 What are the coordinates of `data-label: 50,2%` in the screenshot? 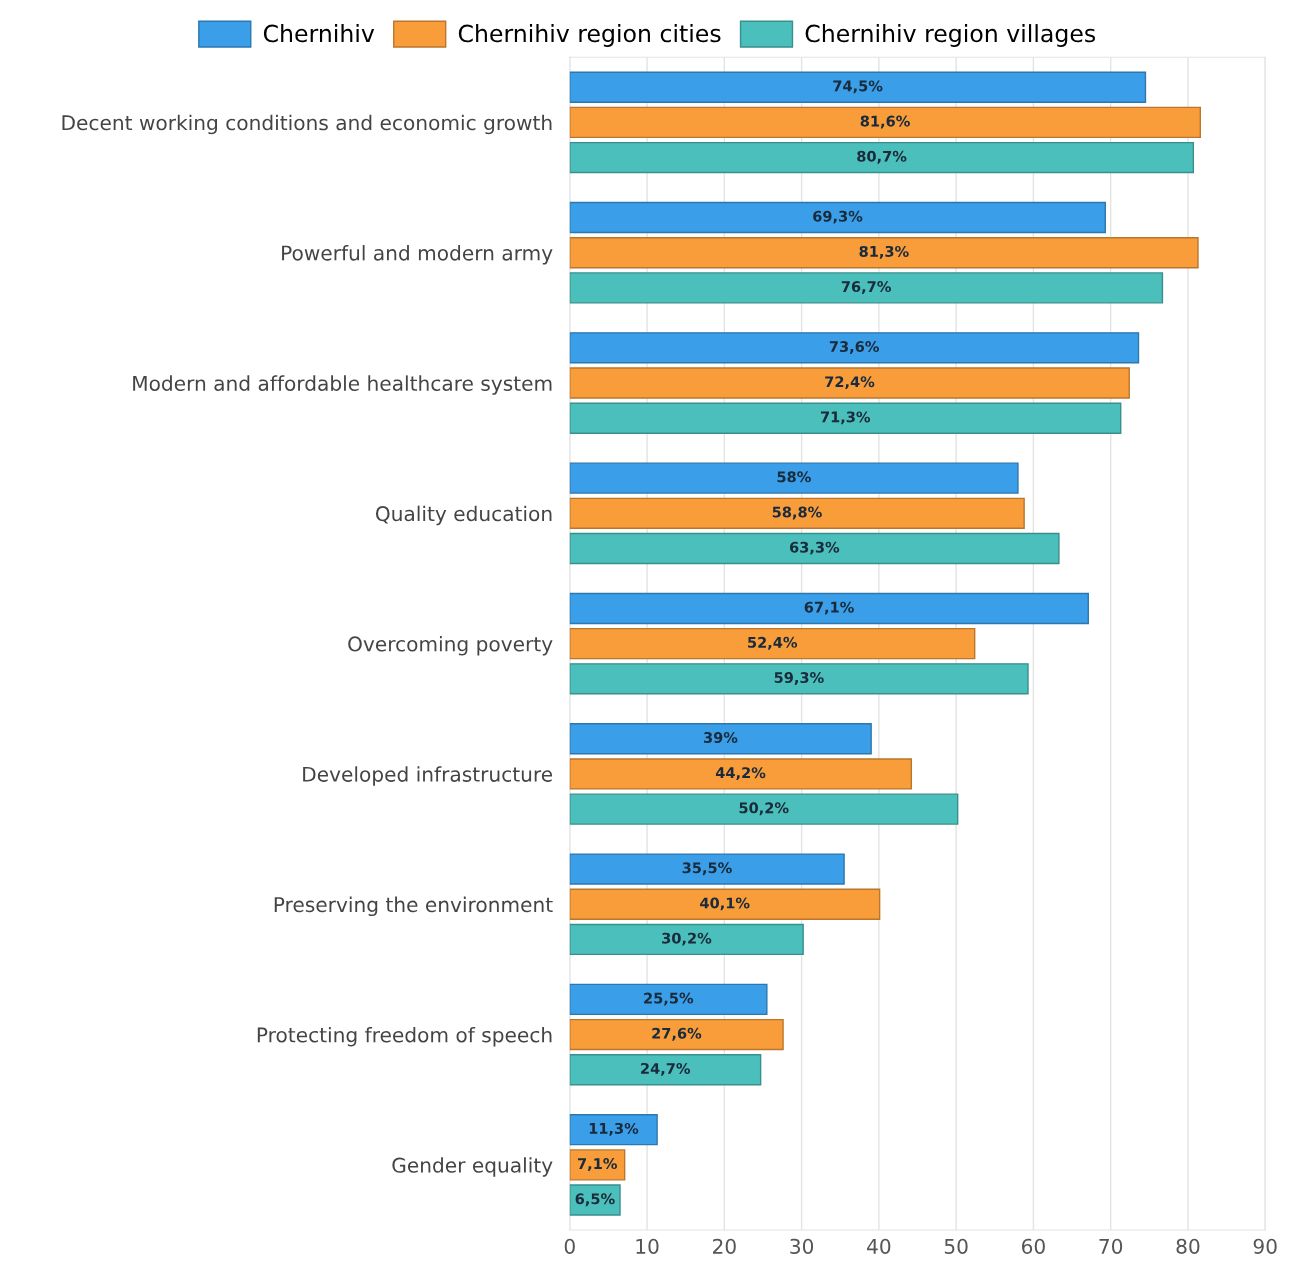 It's located at (764, 809).